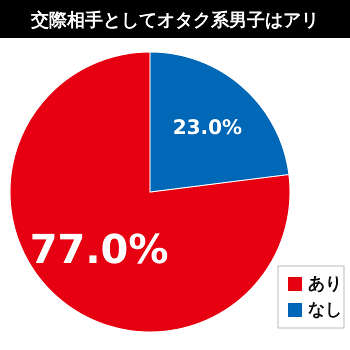 The width and height of the screenshot is (350, 350). Describe the element at coordinates (175, 20) in the screenshot. I see `title: 交際相手としてオタク系男子はアリ` at that location.